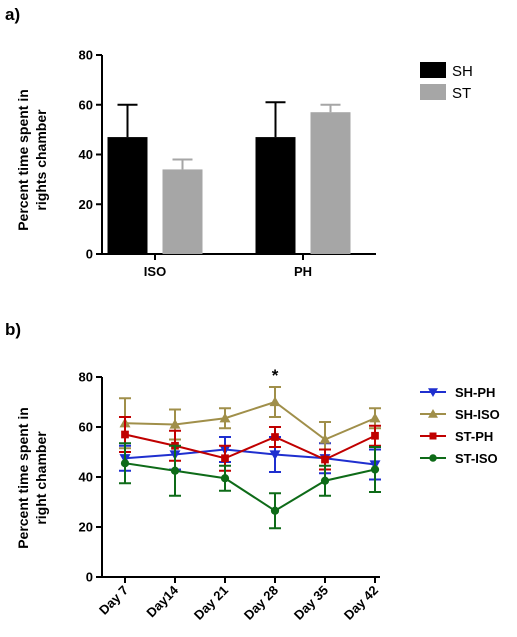 The height and width of the screenshot is (637, 517). I want to click on panel-b-y-axis: 0 20 40 60 80, so click(91, 477).